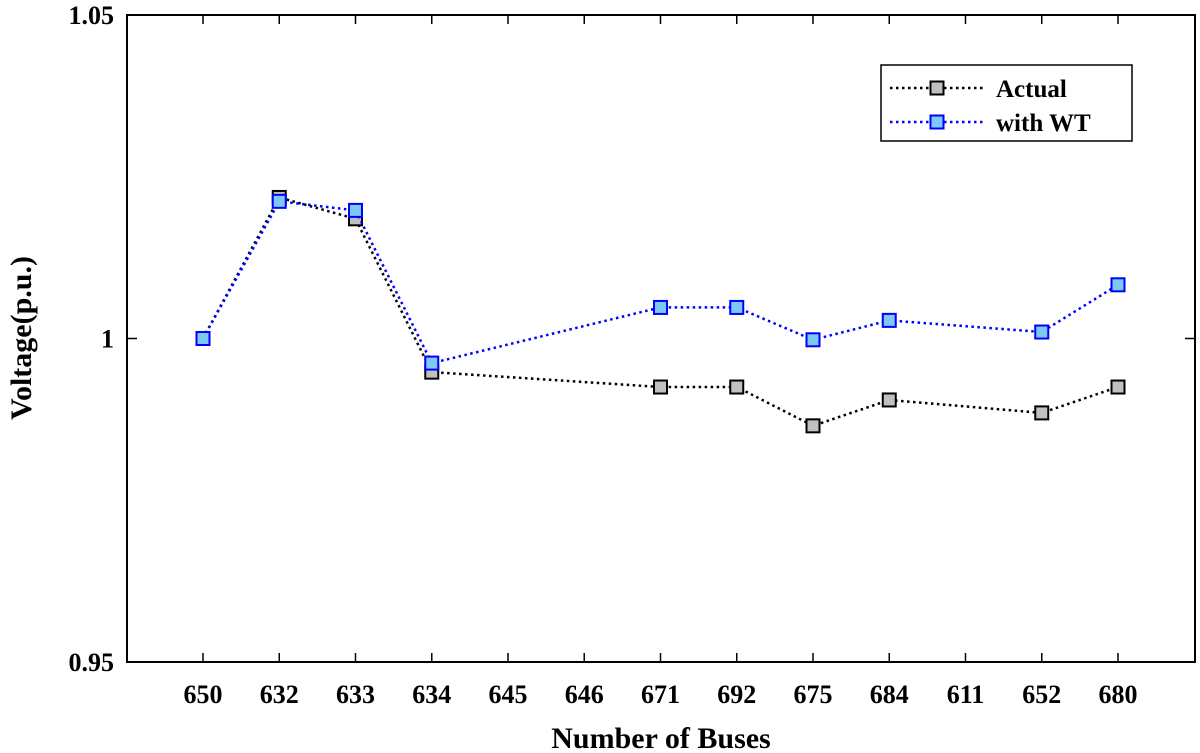 This screenshot has width=1200, height=753. What do you see at coordinates (279, 694) in the screenshot?
I see `x-tick-label: 632` at bounding box center [279, 694].